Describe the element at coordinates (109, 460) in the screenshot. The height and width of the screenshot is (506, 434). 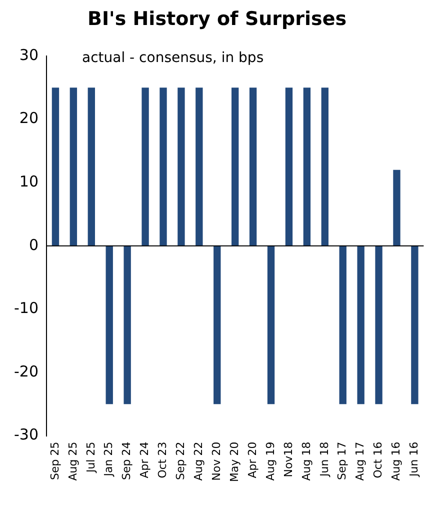
I see `x-tick-label: Jan 25` at that location.